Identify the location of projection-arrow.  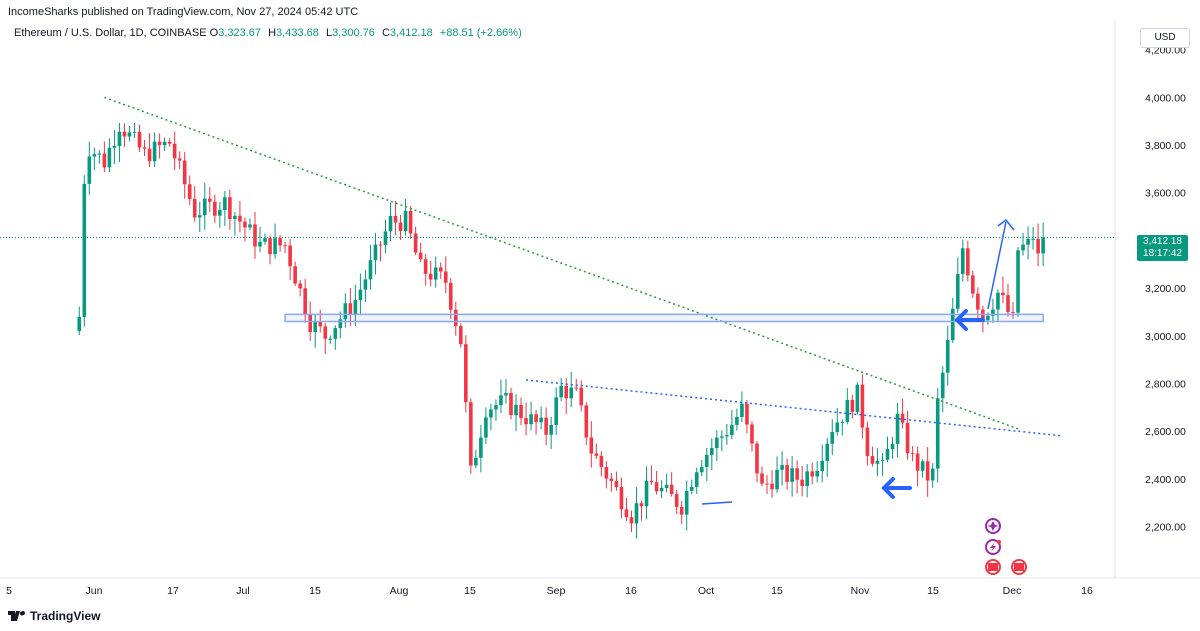
(1001, 264).